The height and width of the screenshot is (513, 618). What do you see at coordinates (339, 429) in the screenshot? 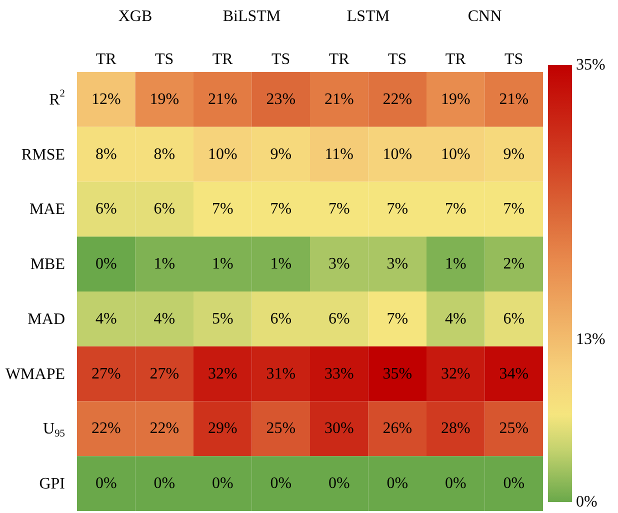
I see `data-label: 30%` at bounding box center [339, 429].